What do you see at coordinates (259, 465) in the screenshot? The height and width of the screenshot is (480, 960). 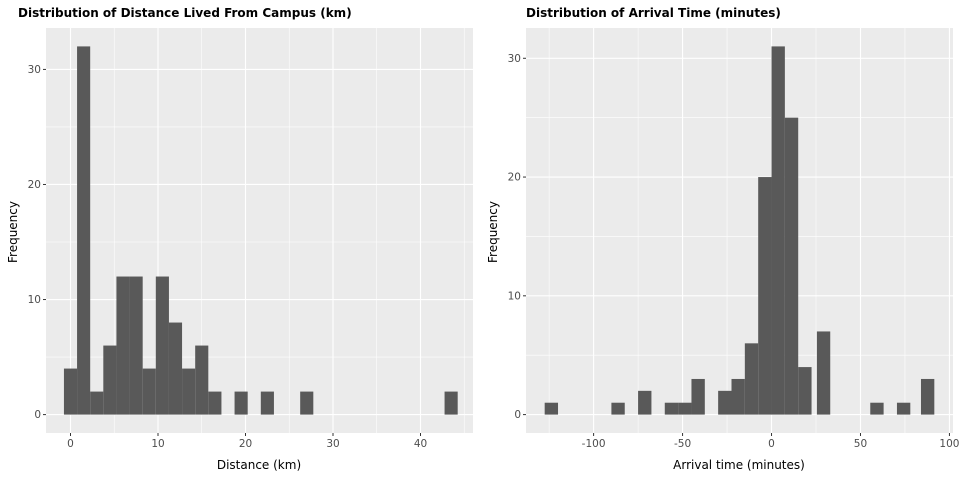 I see `distance-x-axis-label: Distance (km)` at bounding box center [259, 465].